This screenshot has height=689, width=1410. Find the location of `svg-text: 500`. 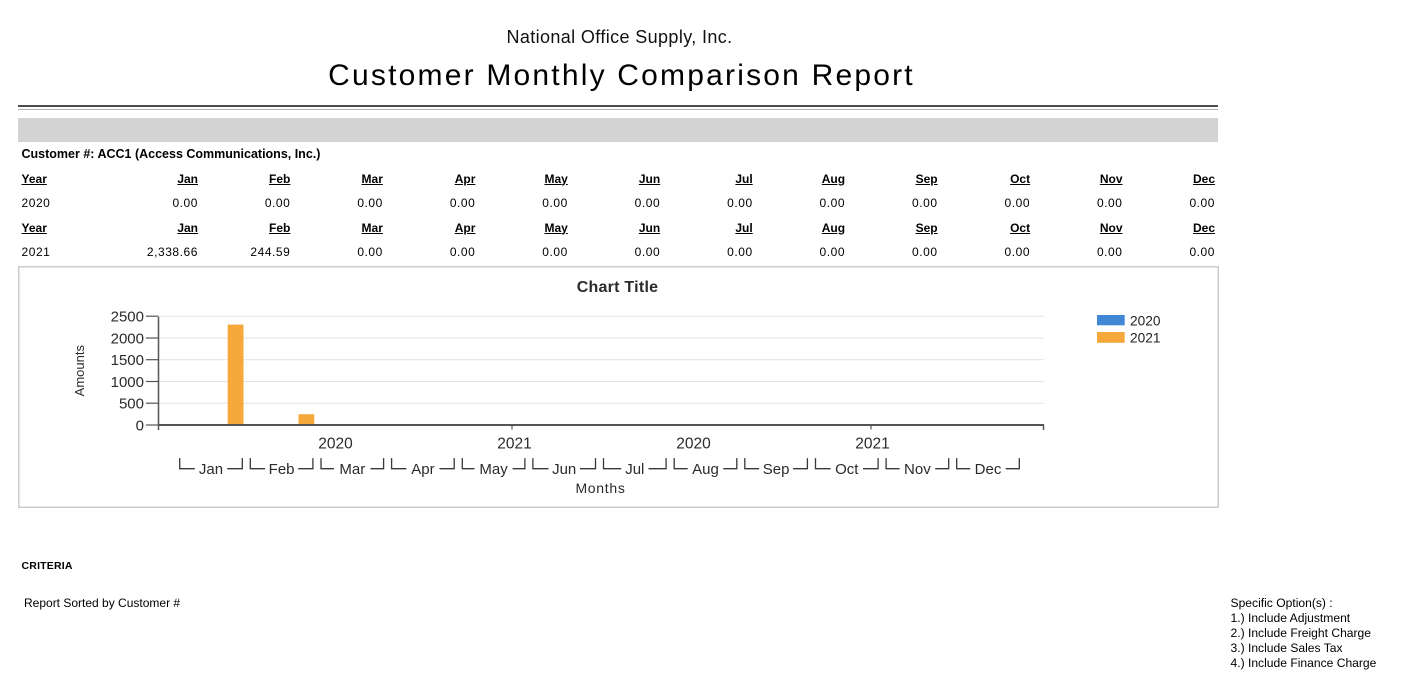

svg-text: 500 is located at coordinates (131, 404).